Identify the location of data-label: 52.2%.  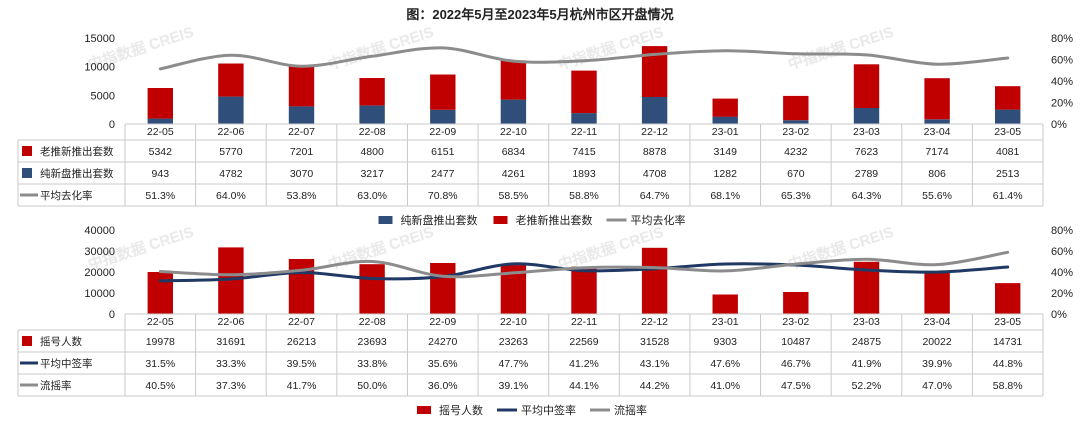
(867, 386).